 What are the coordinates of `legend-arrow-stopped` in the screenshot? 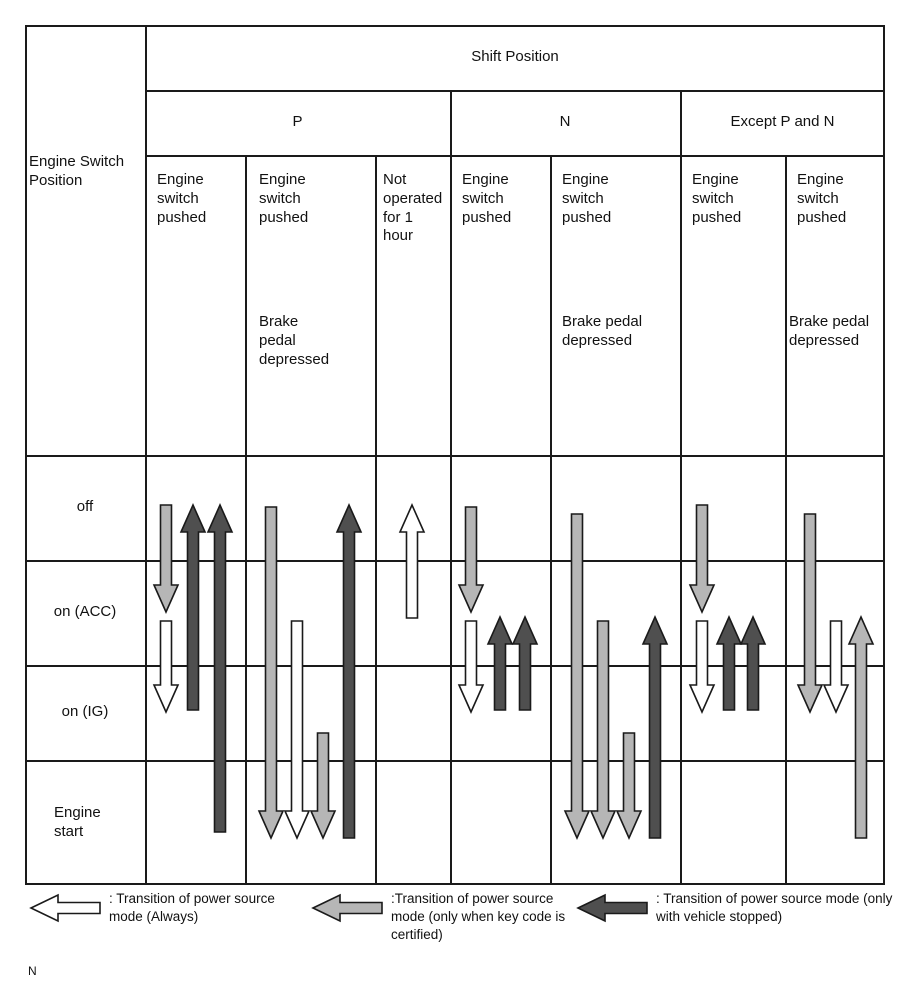 It's located at (612, 908).